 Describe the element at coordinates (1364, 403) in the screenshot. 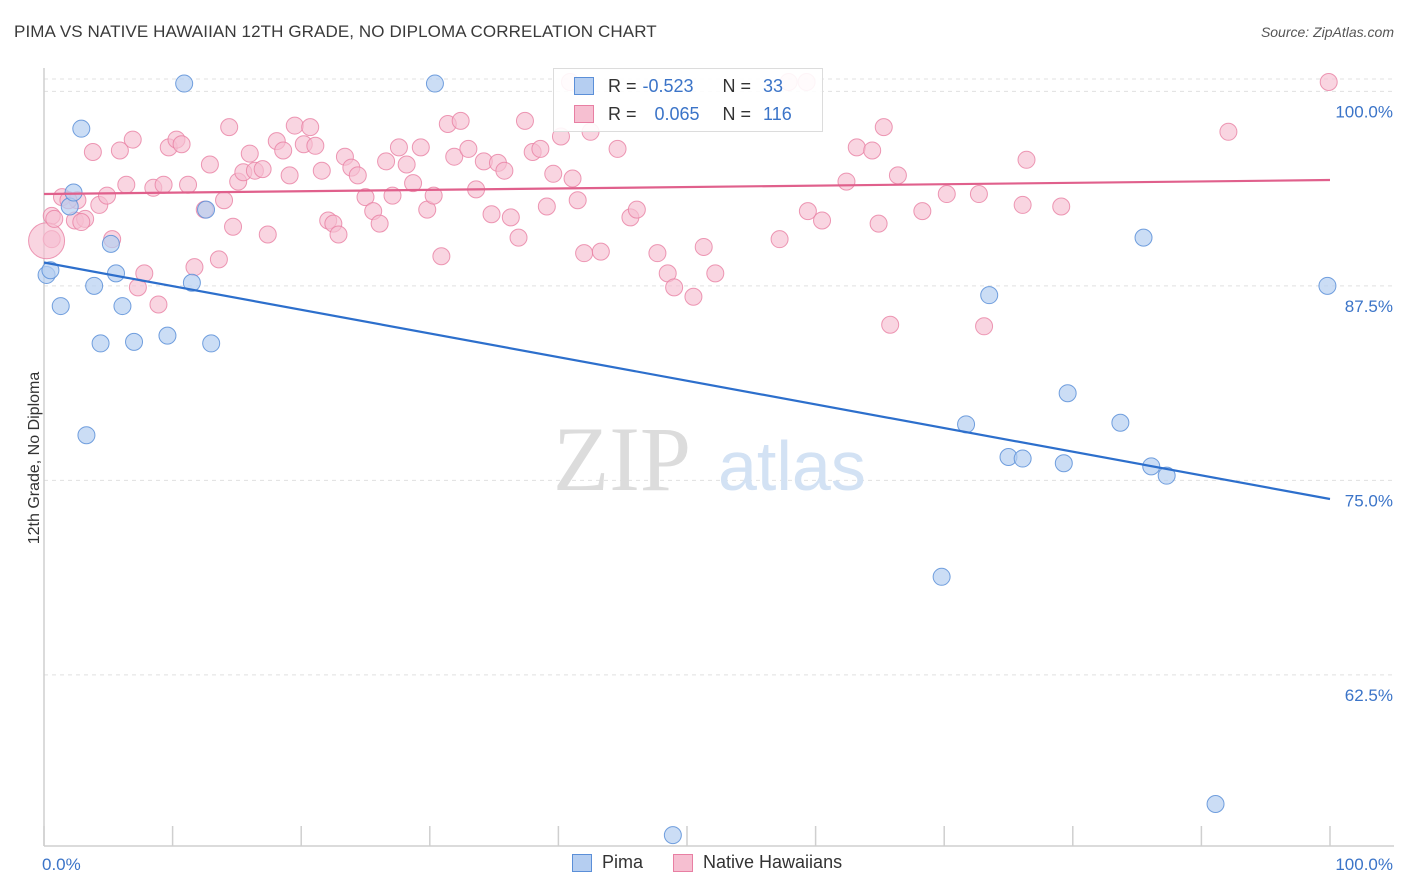

I see `y-tick-labels: 100.0% 87.5% 75.0% 62.5%` at that location.